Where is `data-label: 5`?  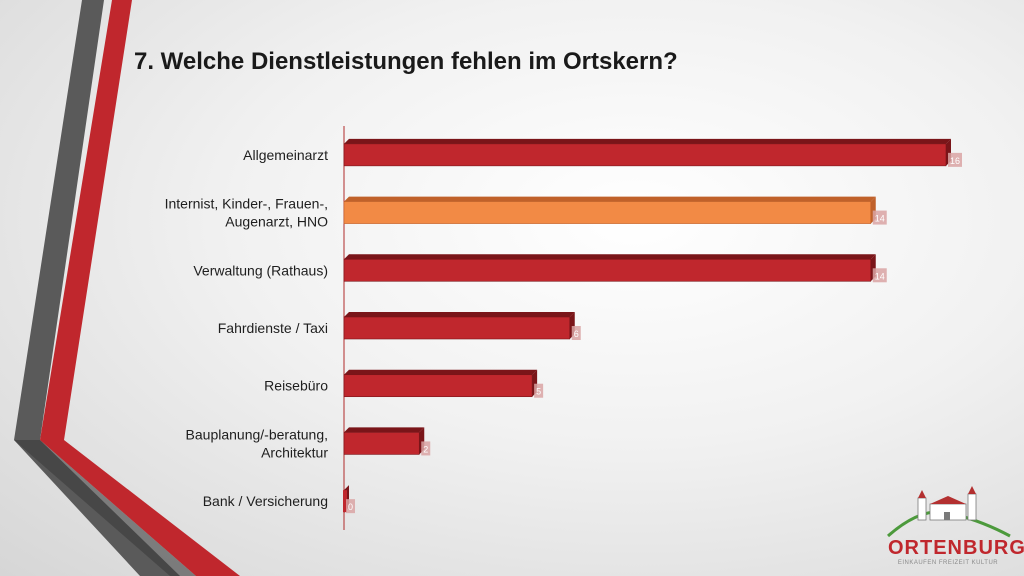
data-label: 5 is located at coordinates (538, 392).